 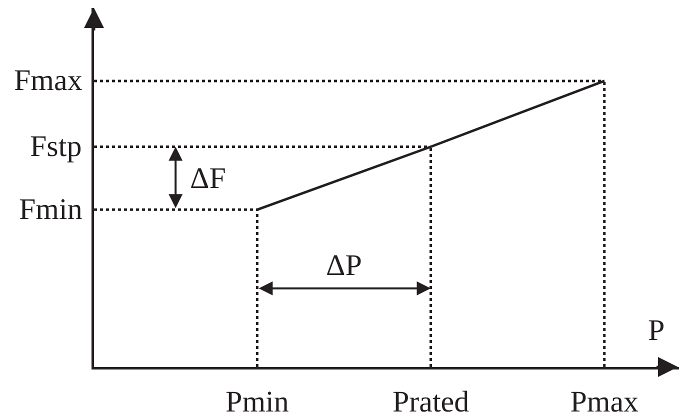 What do you see at coordinates (604, 402) in the screenshot?
I see `x-tick-label: Pmax` at bounding box center [604, 402].